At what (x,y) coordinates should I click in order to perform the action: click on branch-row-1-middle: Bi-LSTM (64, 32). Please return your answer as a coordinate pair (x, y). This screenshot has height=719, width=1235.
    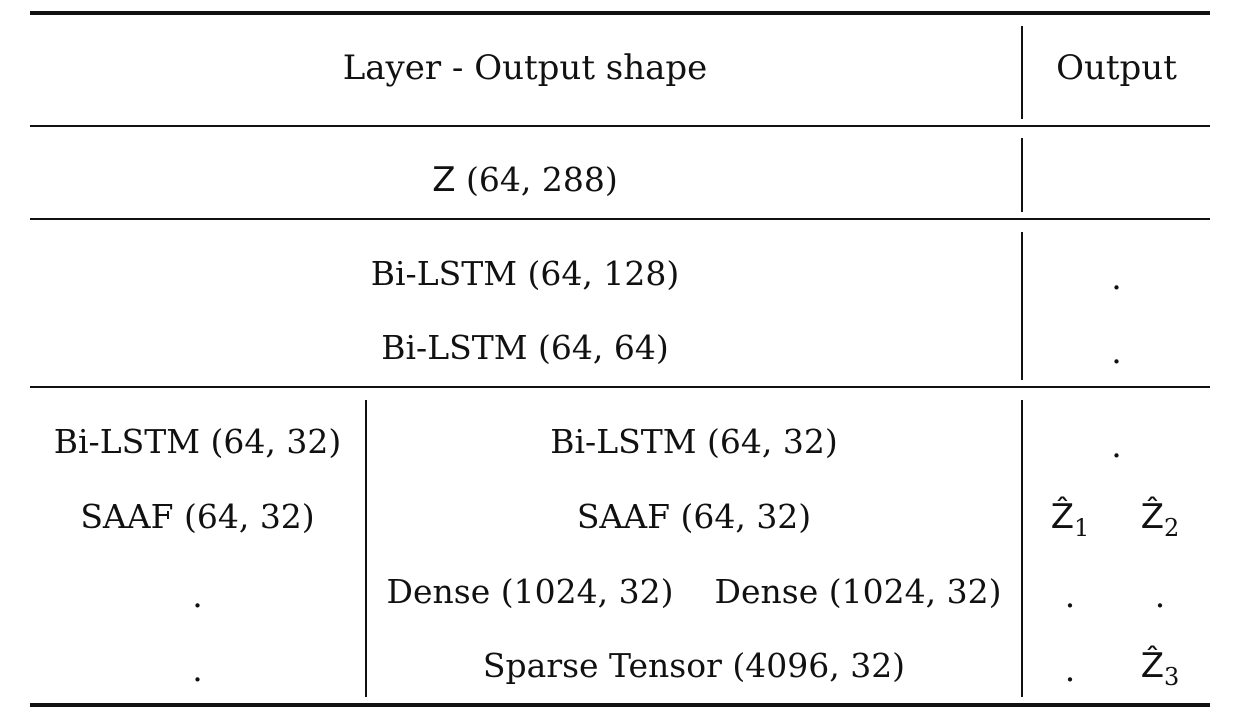
    Looking at the image, I should click on (694, 441).